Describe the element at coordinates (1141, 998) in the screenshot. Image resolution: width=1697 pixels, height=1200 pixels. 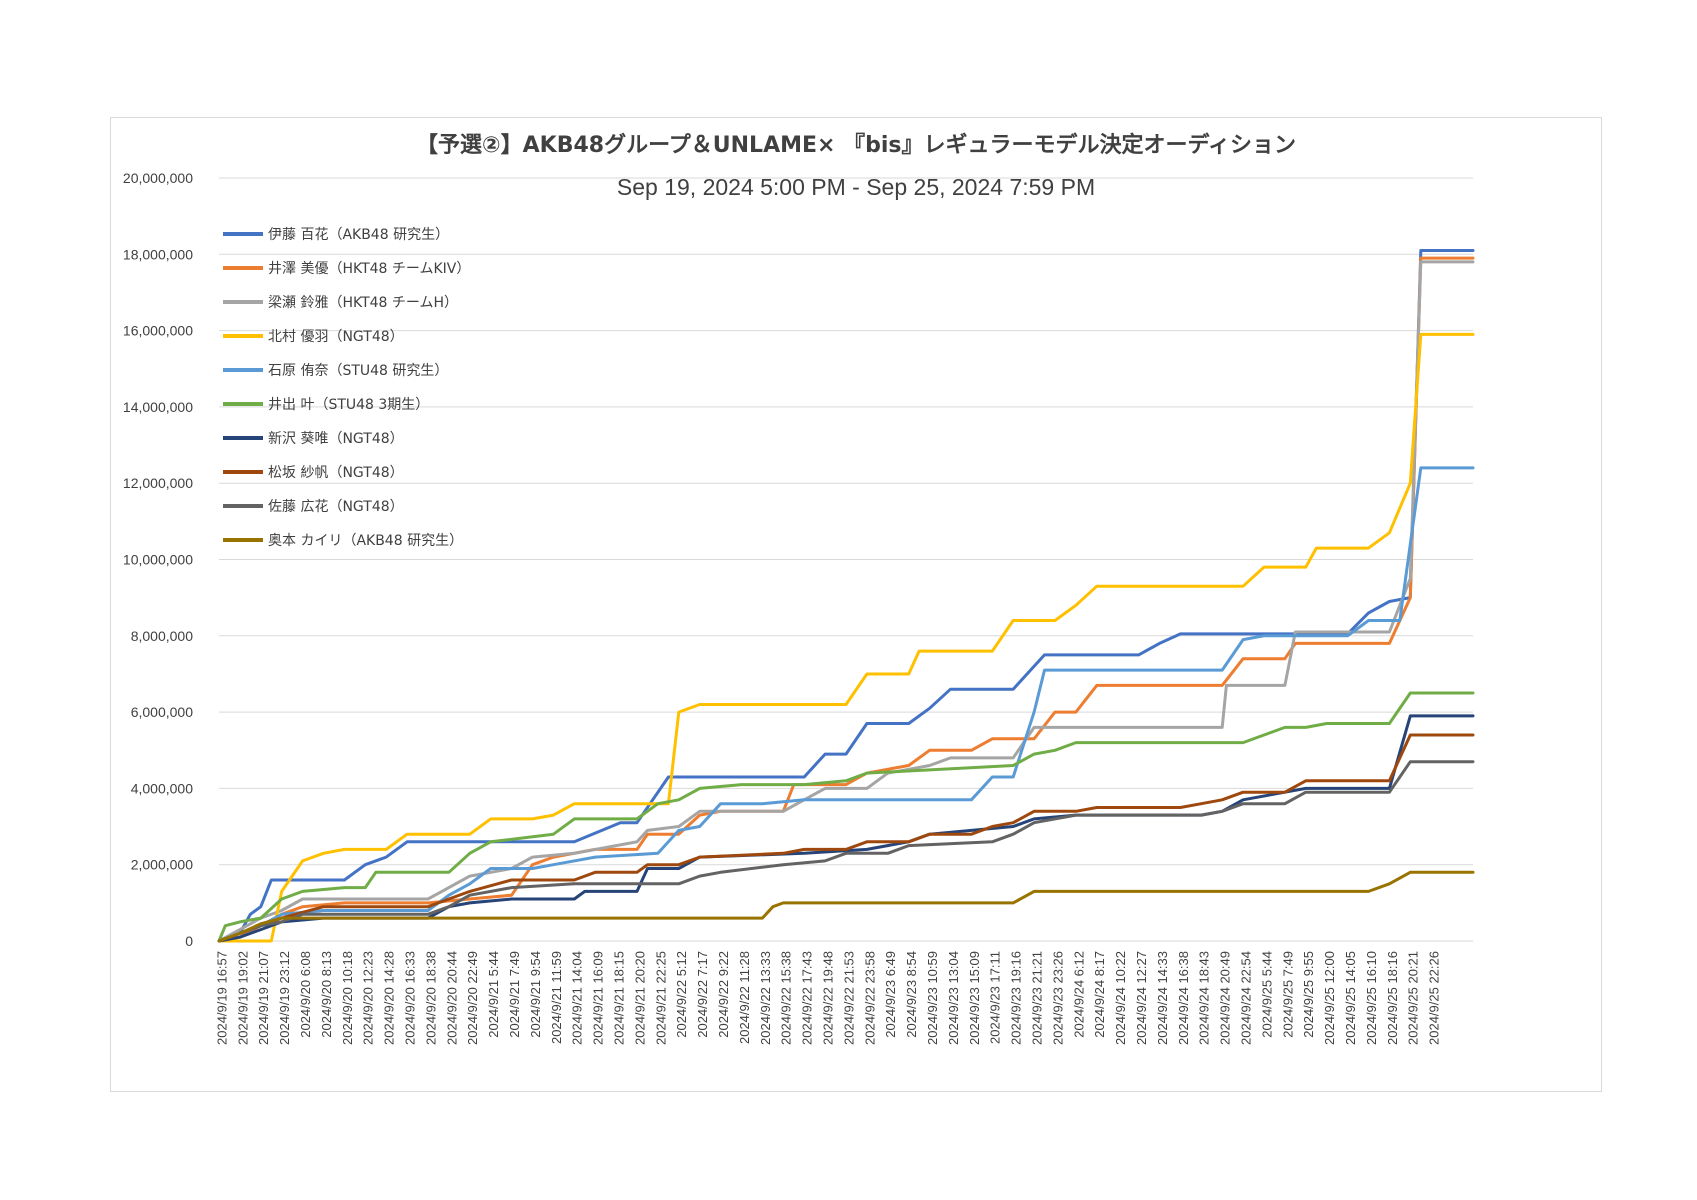
I see `x-tick-label: 2024/9/24 12:27` at that location.